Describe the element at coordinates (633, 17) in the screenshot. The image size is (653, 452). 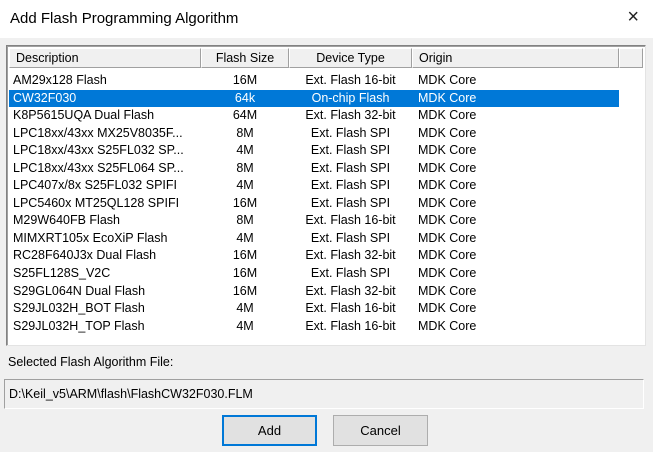
I see `close-icon: ×` at that location.